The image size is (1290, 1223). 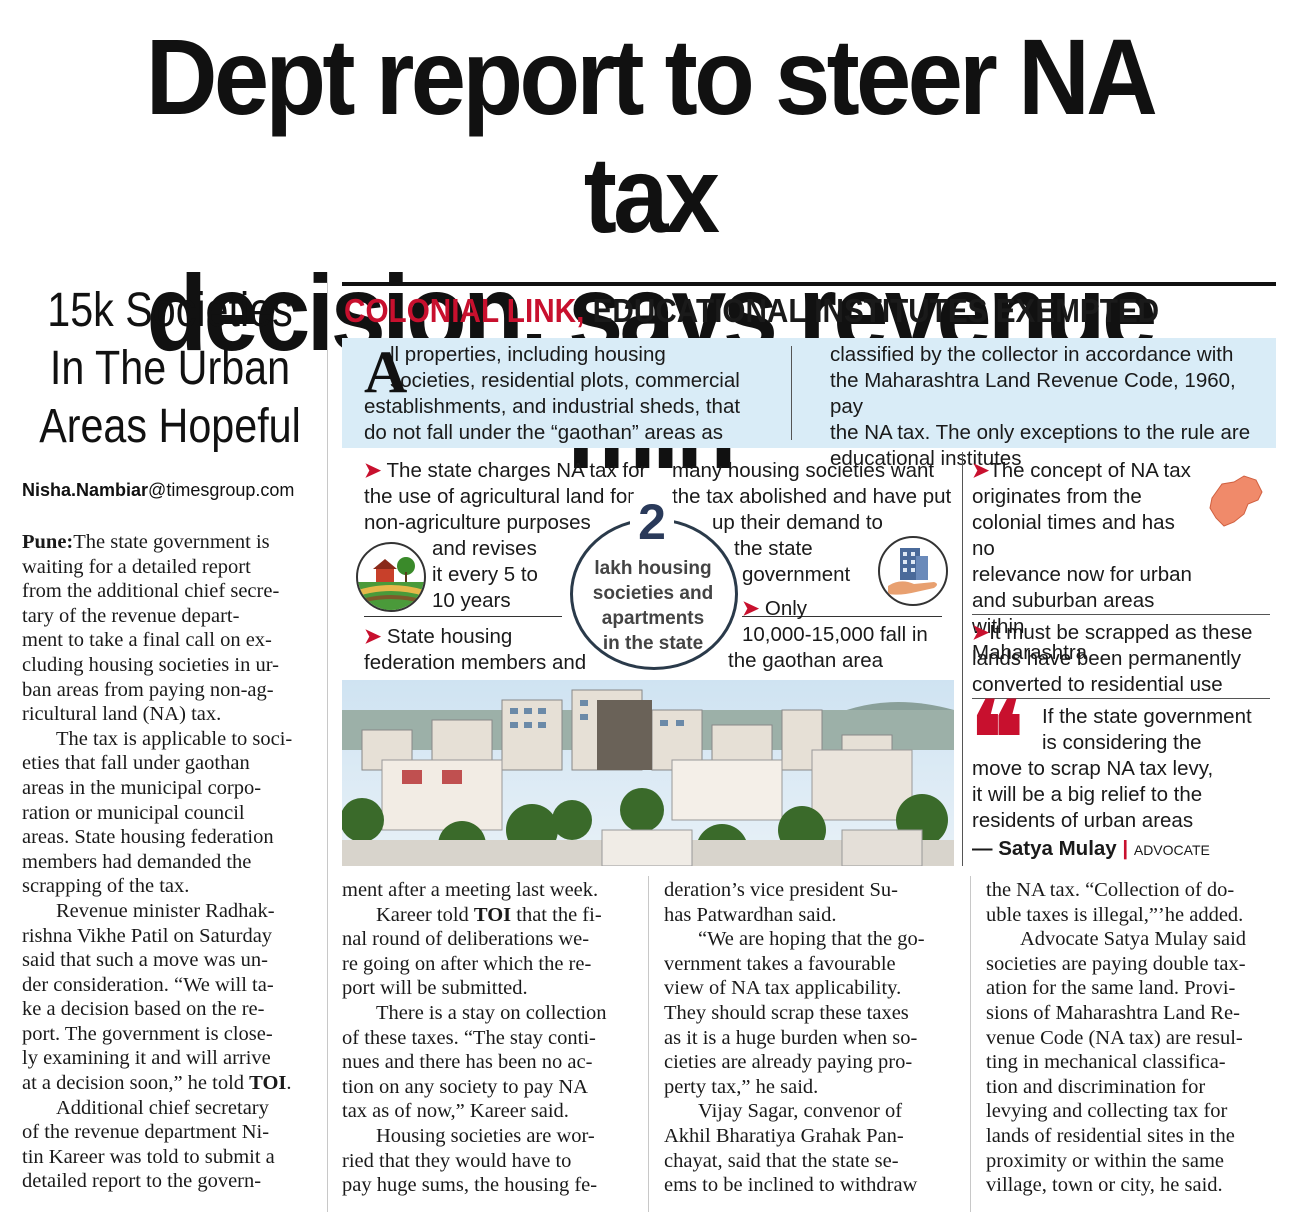 I want to click on farmland-icon, so click(x=391, y=577).